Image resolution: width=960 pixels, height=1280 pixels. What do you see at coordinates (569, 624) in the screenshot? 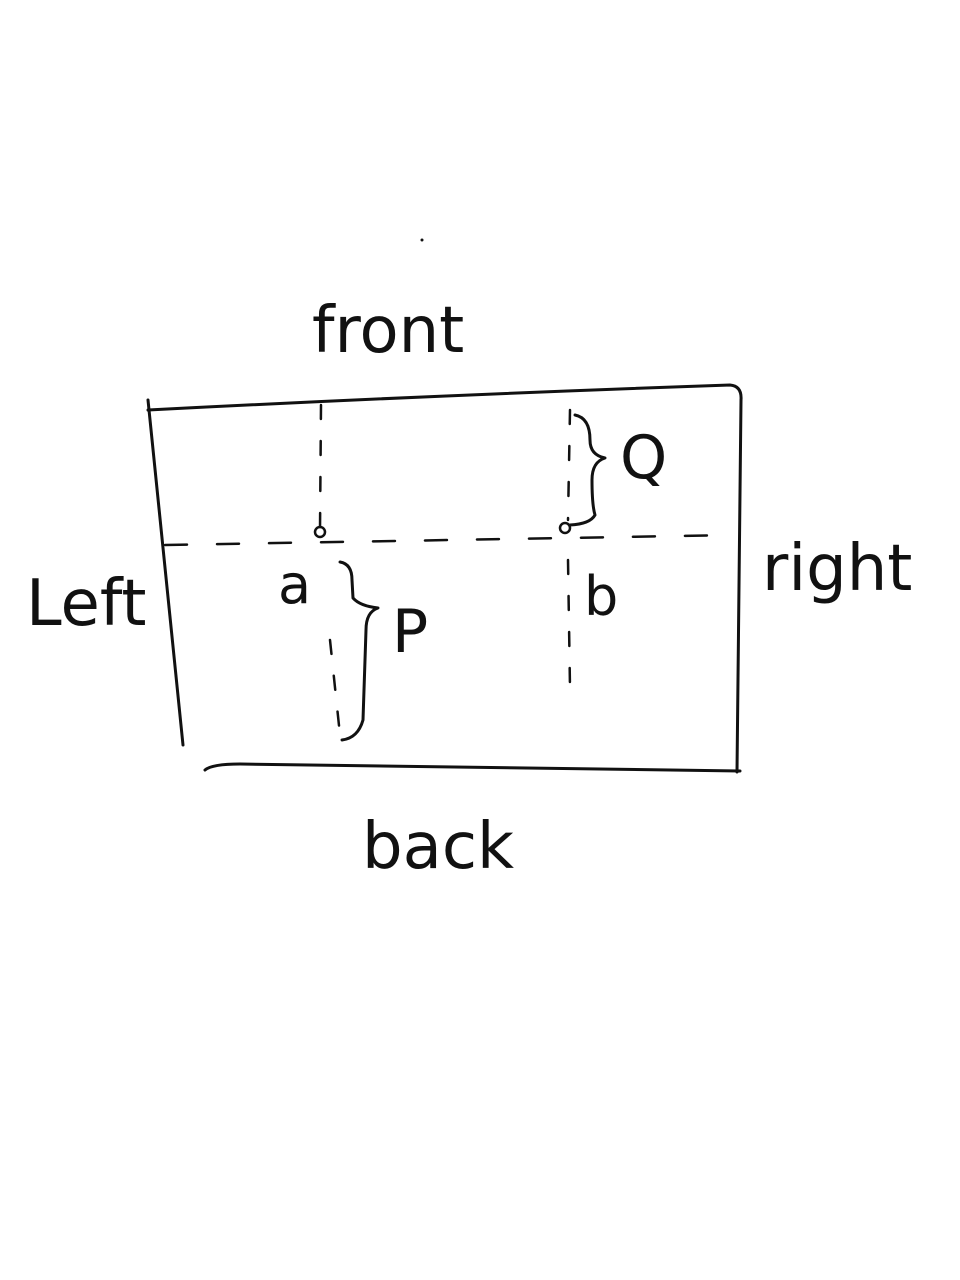
I see `vertical-dashed-line-b-lower` at bounding box center [569, 624].